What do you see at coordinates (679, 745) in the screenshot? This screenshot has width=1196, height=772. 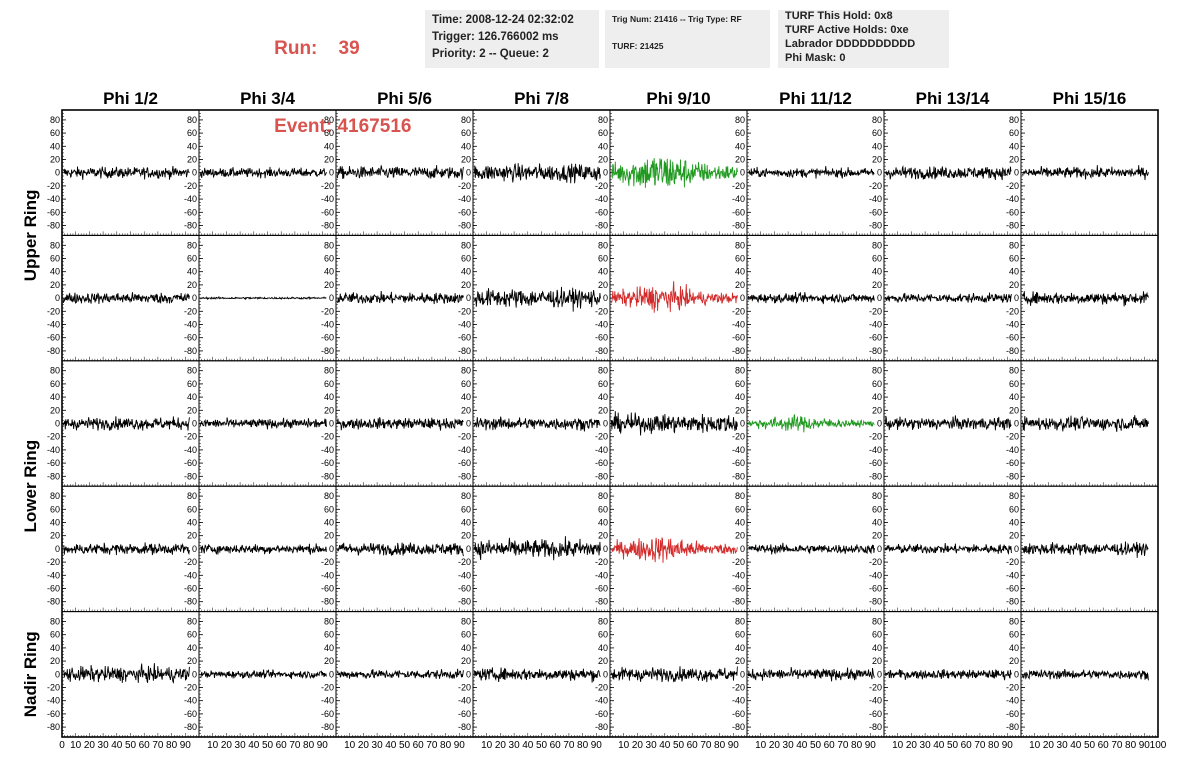 I see `x-tick-label: 50` at bounding box center [679, 745].